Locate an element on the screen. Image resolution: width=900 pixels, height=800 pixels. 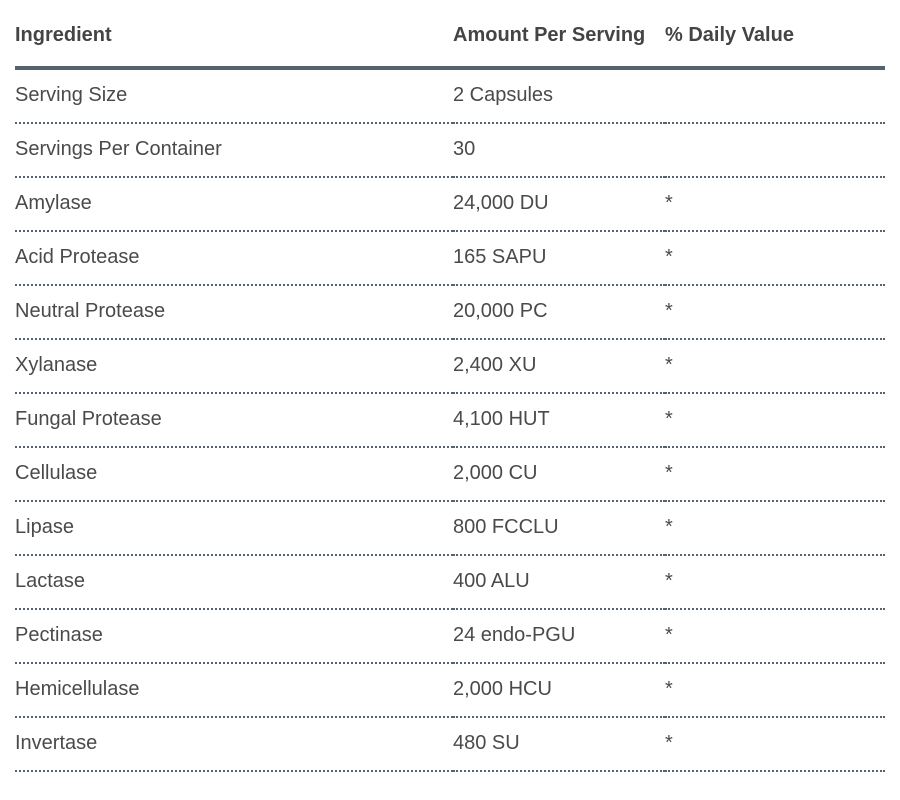
table-row: Servings Per Container 30 is located at coordinates (450, 150).